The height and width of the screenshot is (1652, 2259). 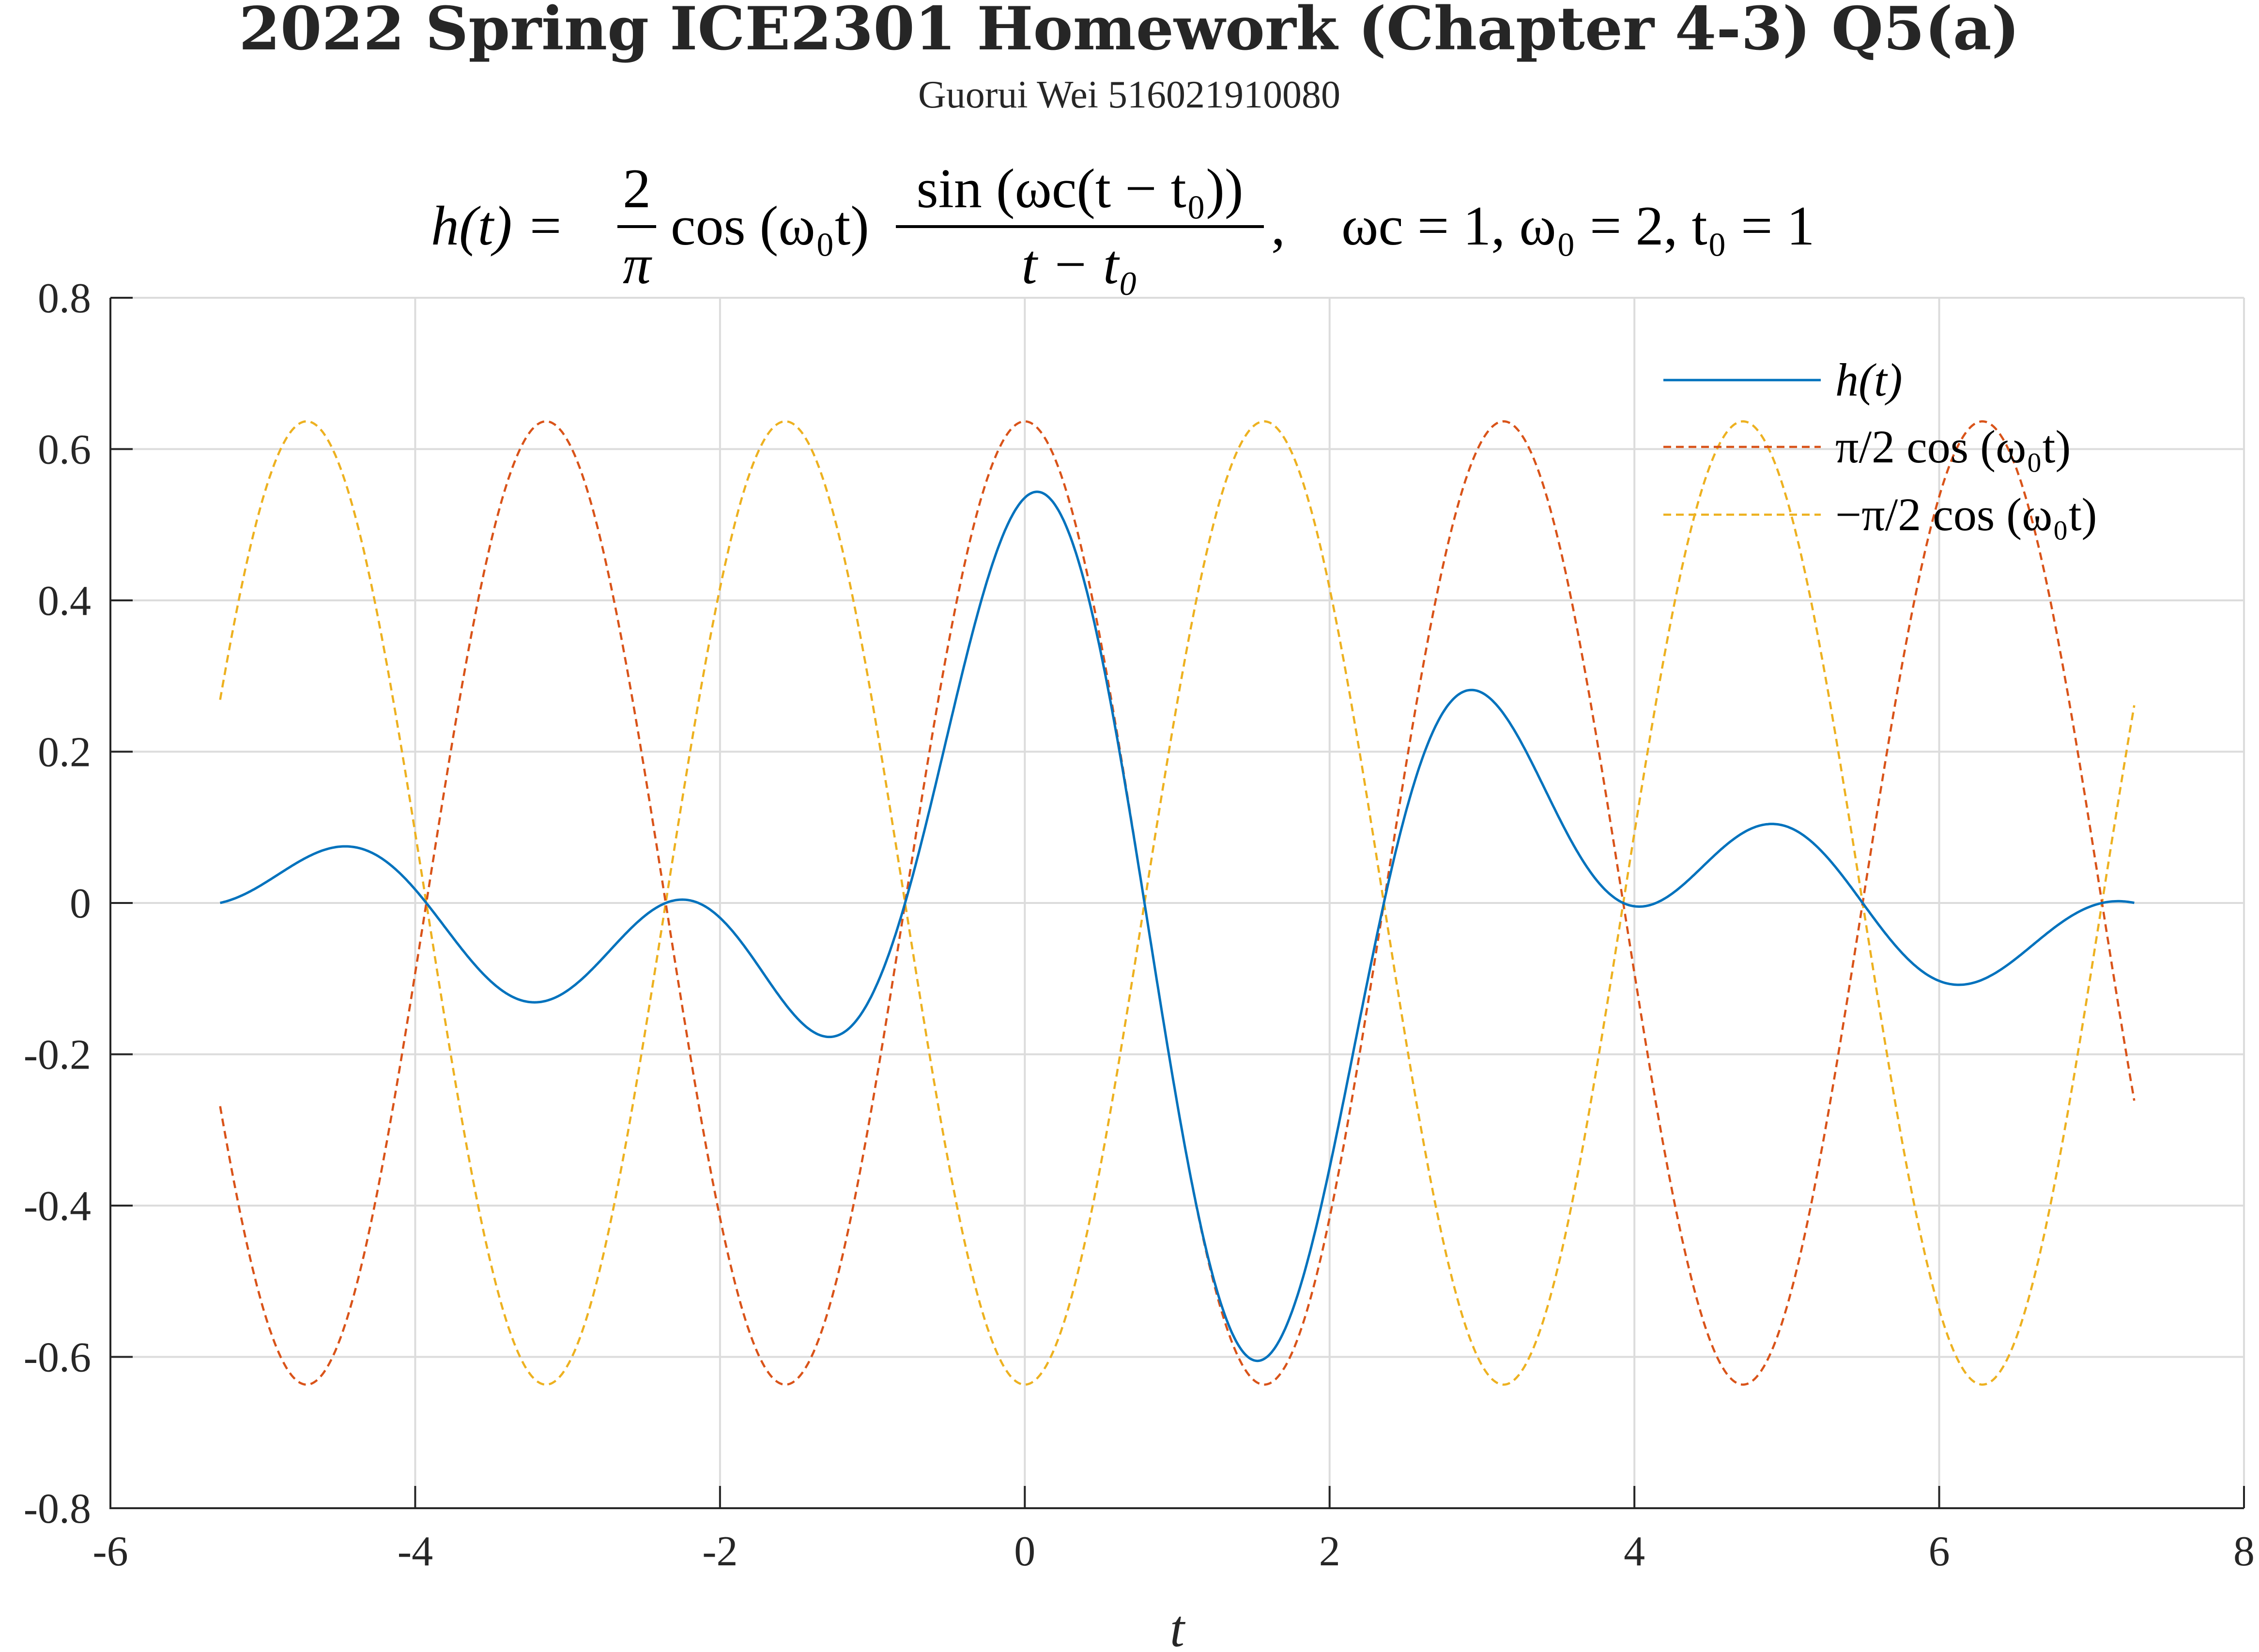 I want to click on x-tick-label: 4, so click(x=1634, y=1551).